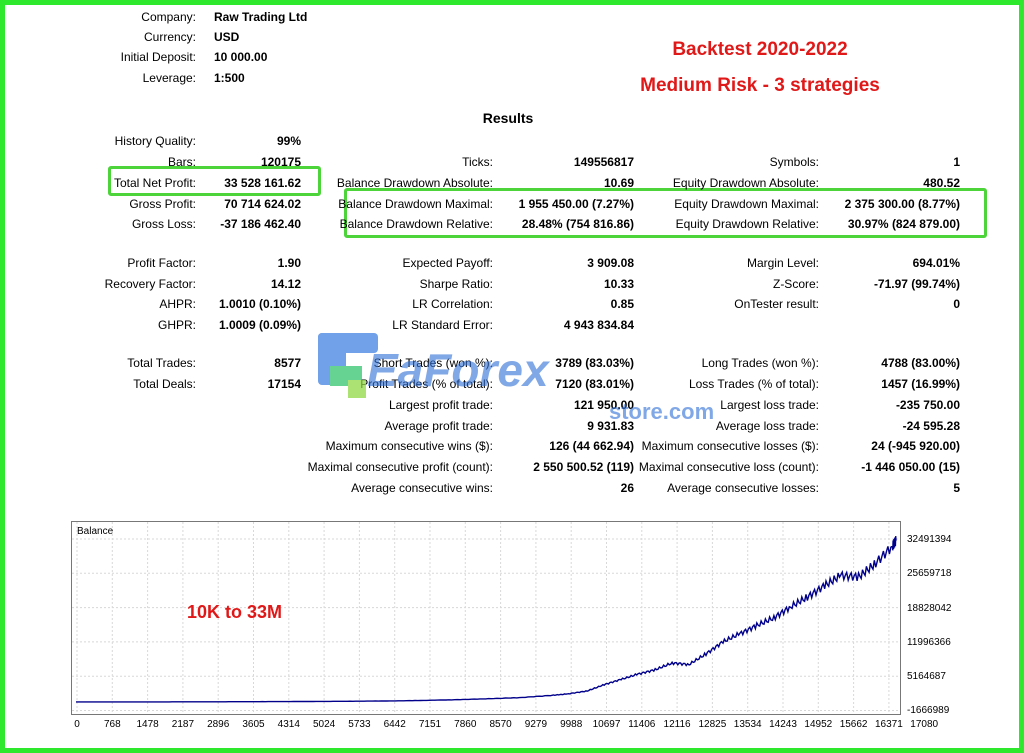  I want to click on x-tick-label: 0, so click(77, 724).